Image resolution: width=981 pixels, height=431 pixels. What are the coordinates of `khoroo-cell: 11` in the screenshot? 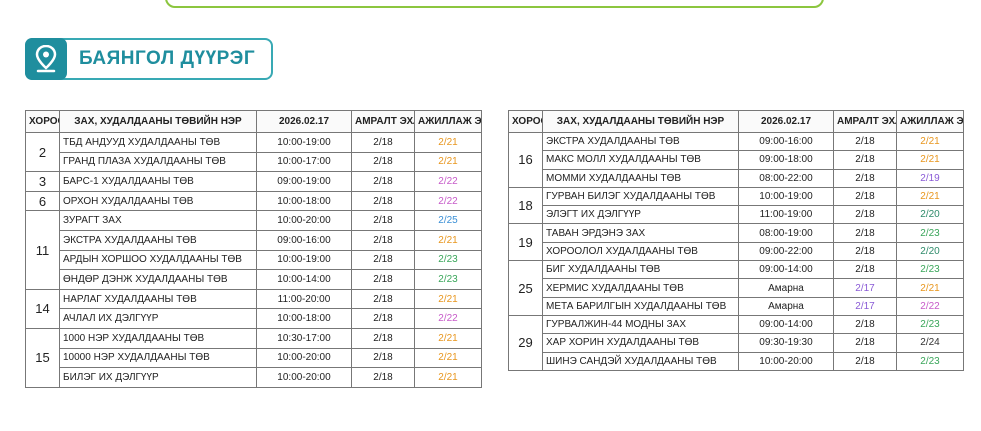 It's located at (42, 250).